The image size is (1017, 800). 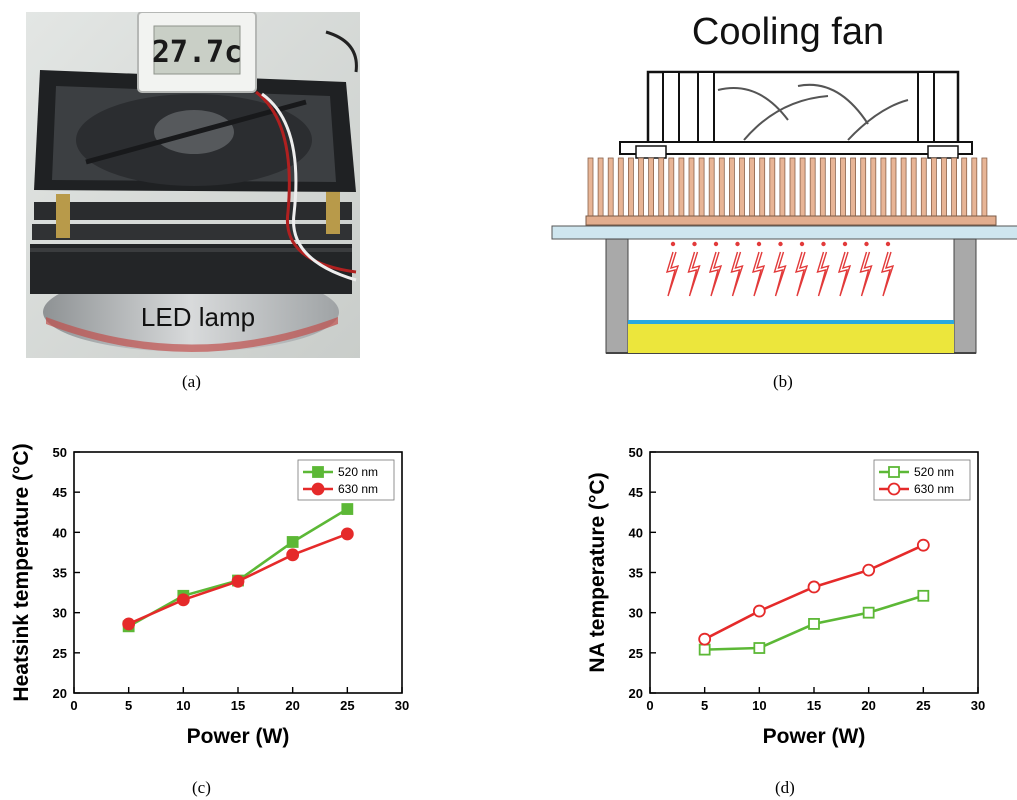 What do you see at coordinates (814, 736) in the screenshot?
I see `x-axis-label: Power (W)` at bounding box center [814, 736].